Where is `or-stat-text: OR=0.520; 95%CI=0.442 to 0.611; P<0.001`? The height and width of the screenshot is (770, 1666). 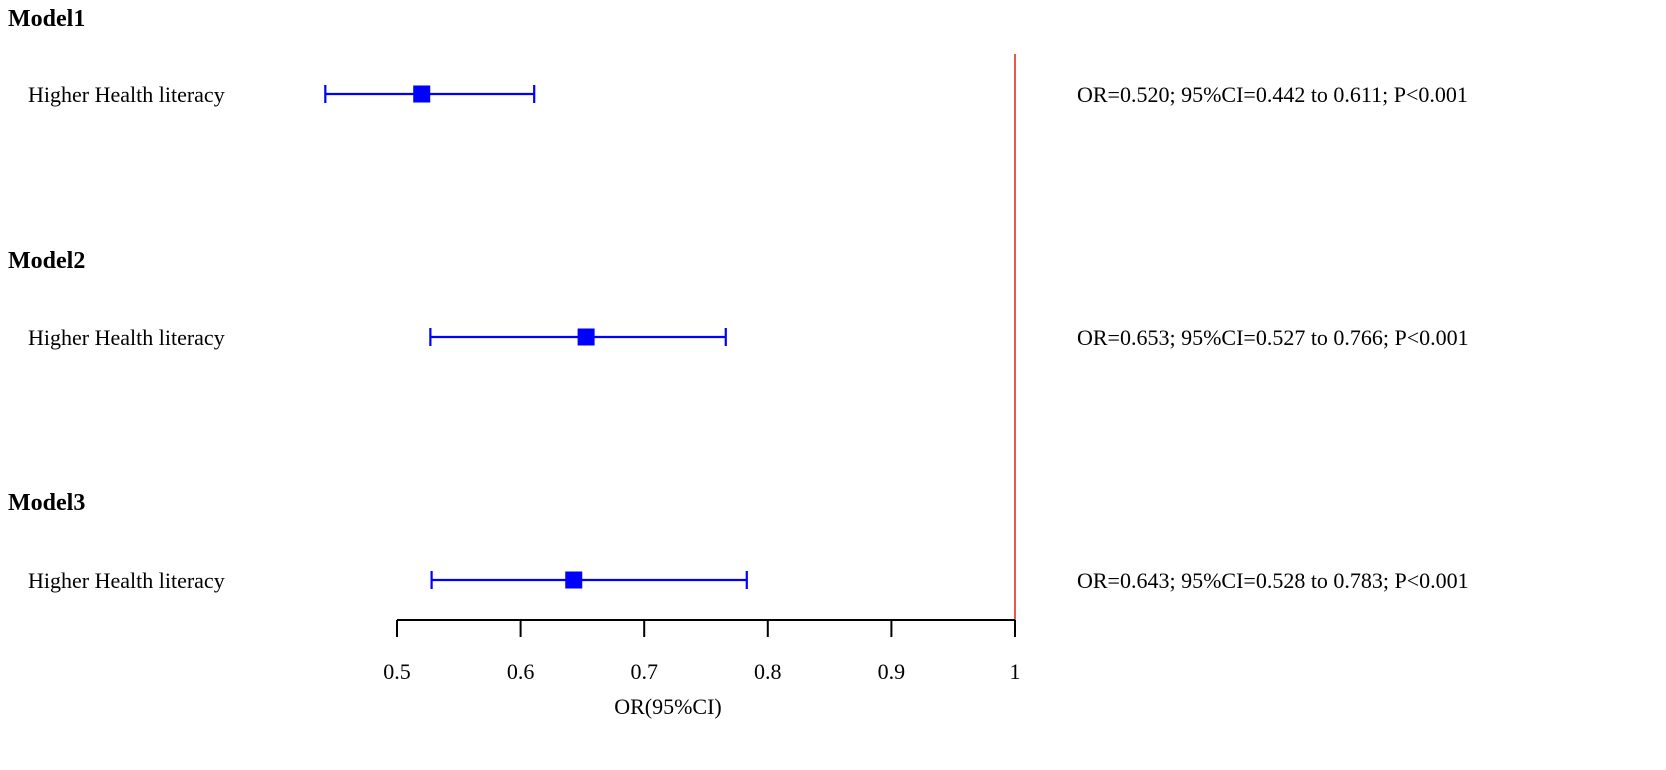 or-stat-text: OR=0.520; 95%CI=0.442 to 0.611; P<0.001 is located at coordinates (1272, 94).